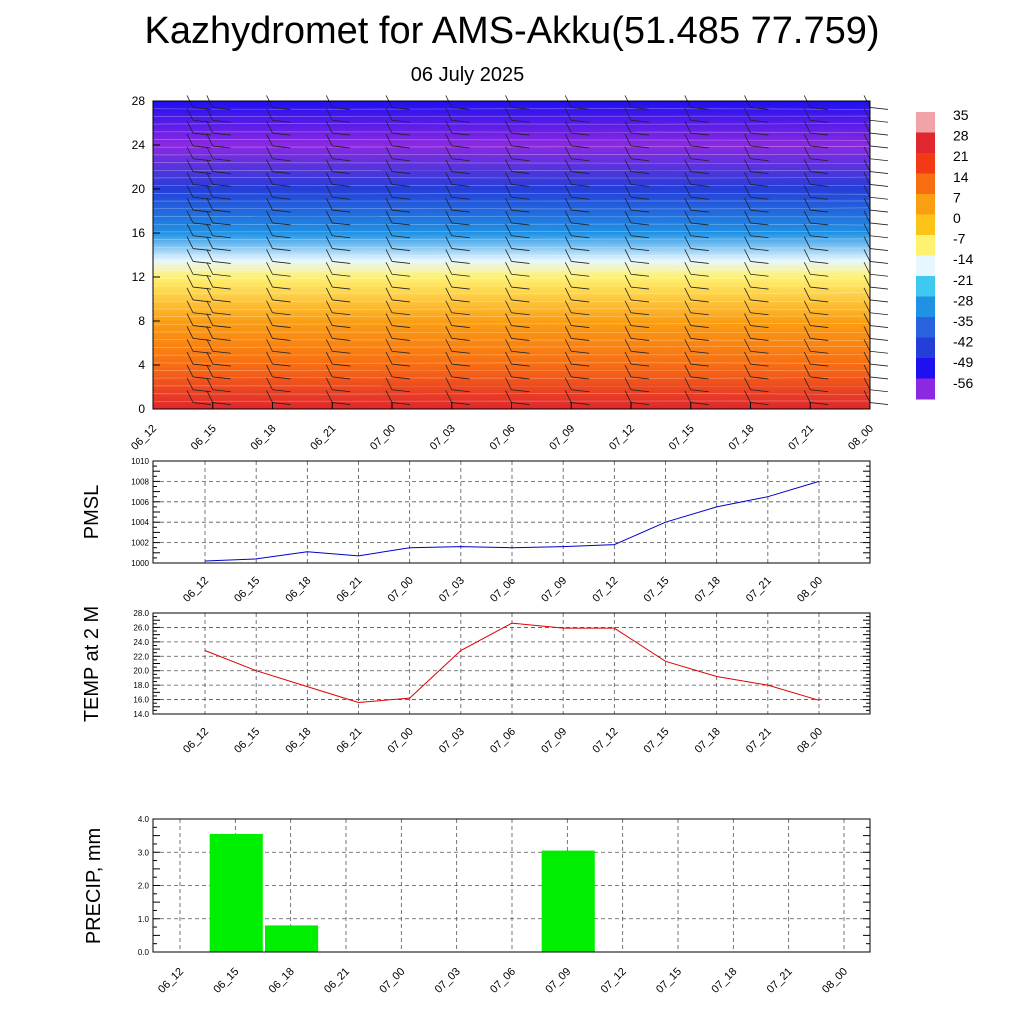 Image resolution: width=1024 pixels, height=1024 pixels. I want to click on y-tick-label: 3.0, so click(144, 852).